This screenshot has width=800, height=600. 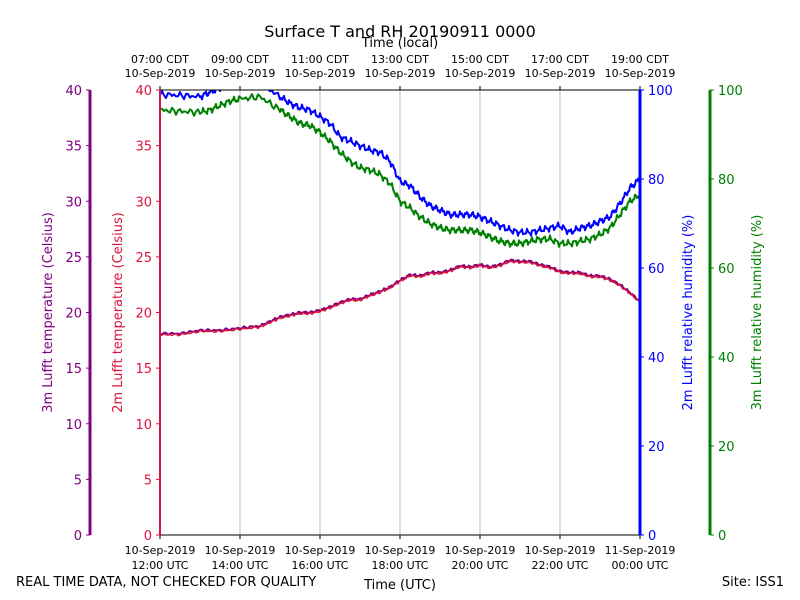 I want to click on axis-tick-label-t3m: 0, so click(x=78, y=536).